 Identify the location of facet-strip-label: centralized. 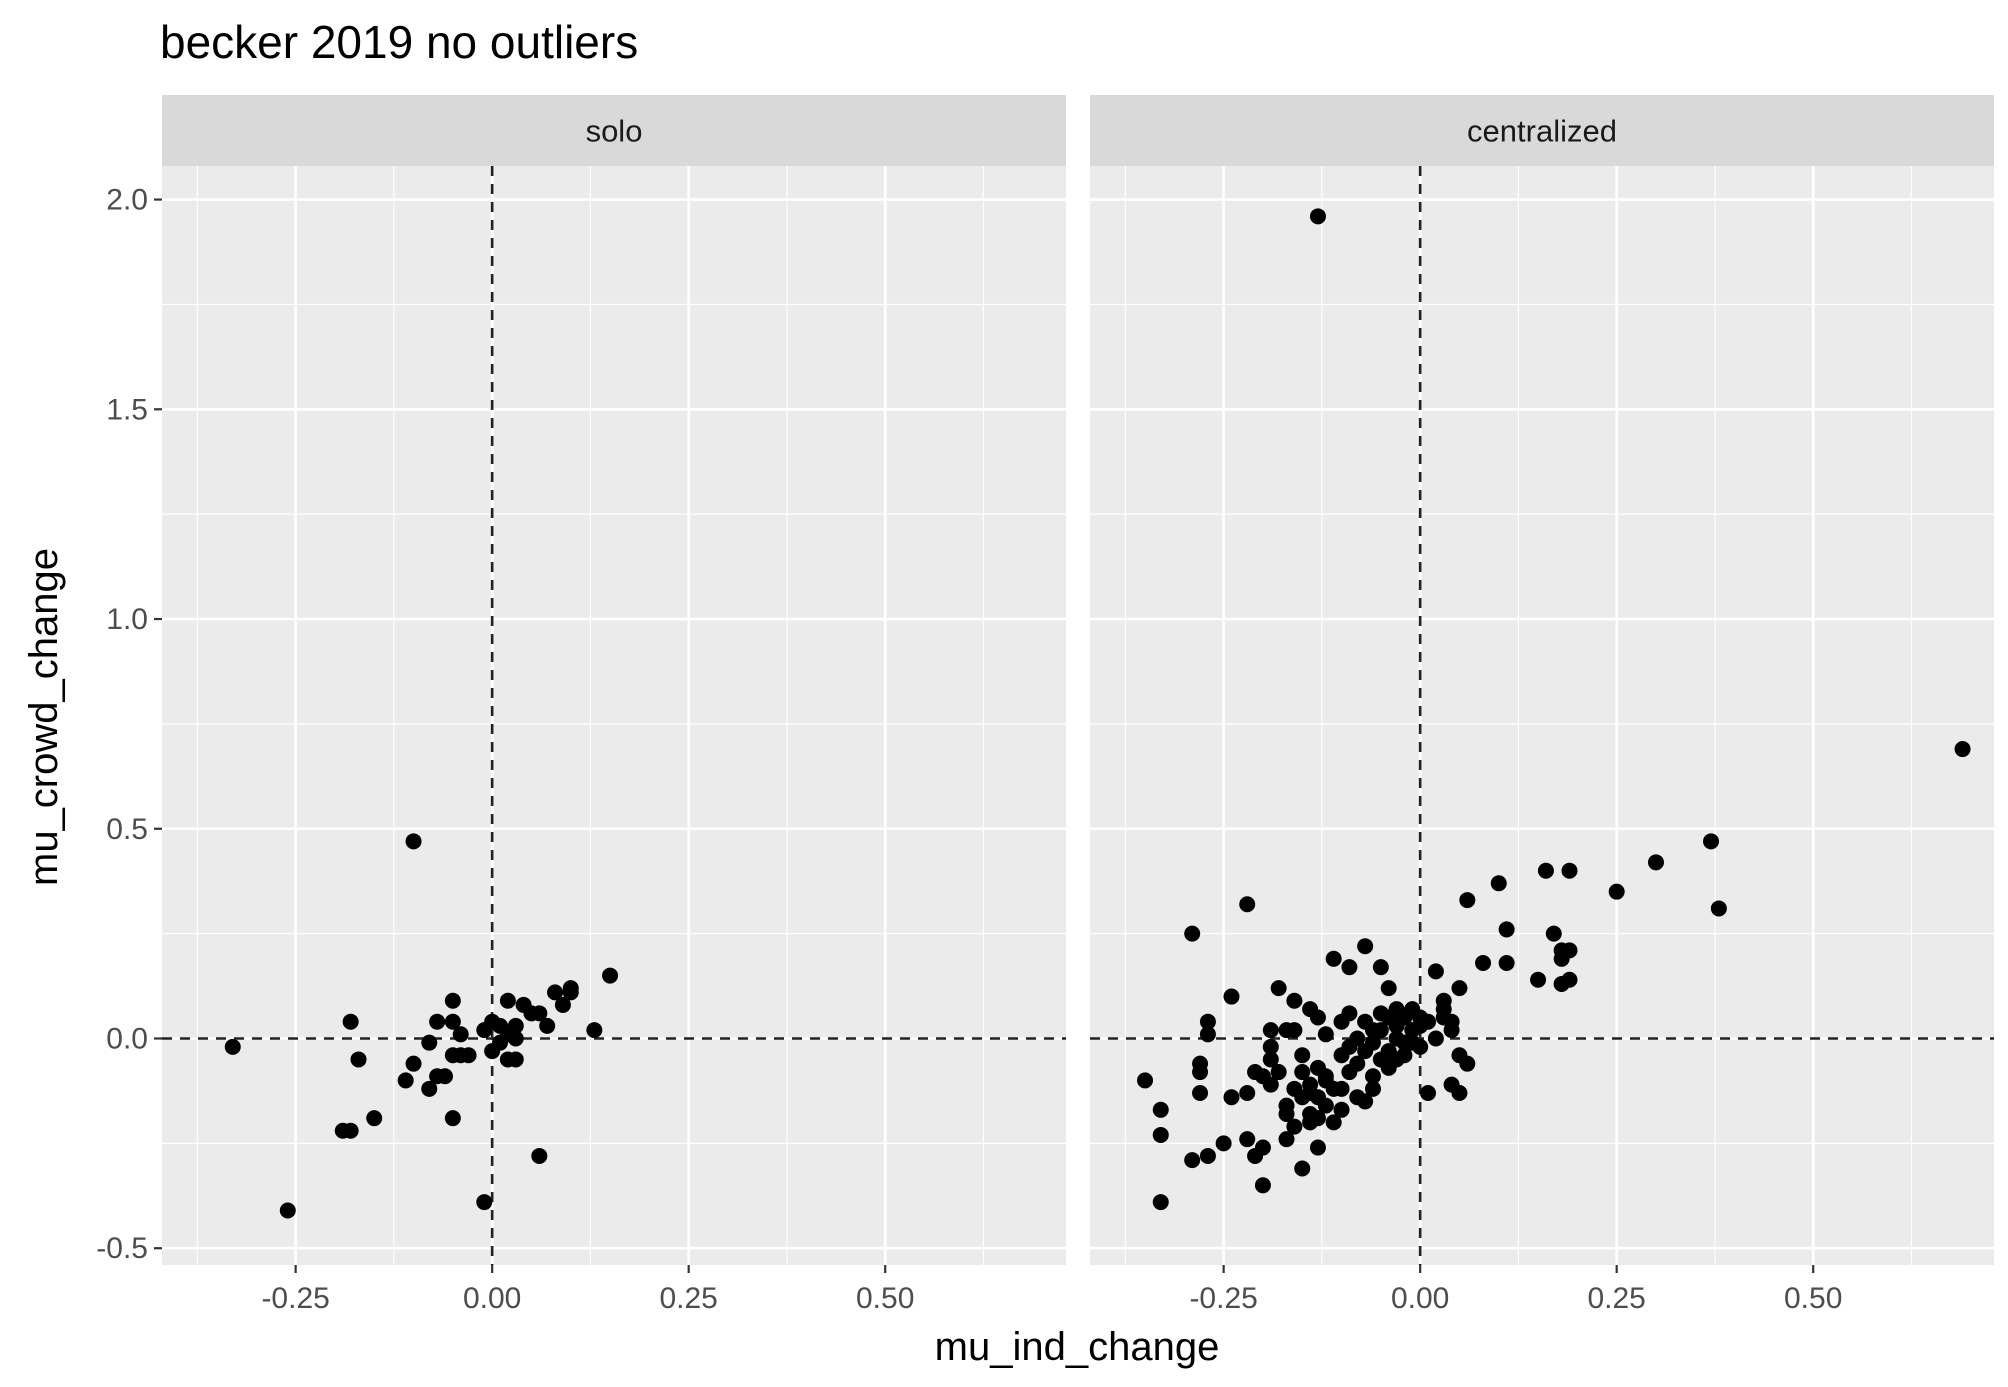
(1542, 131).